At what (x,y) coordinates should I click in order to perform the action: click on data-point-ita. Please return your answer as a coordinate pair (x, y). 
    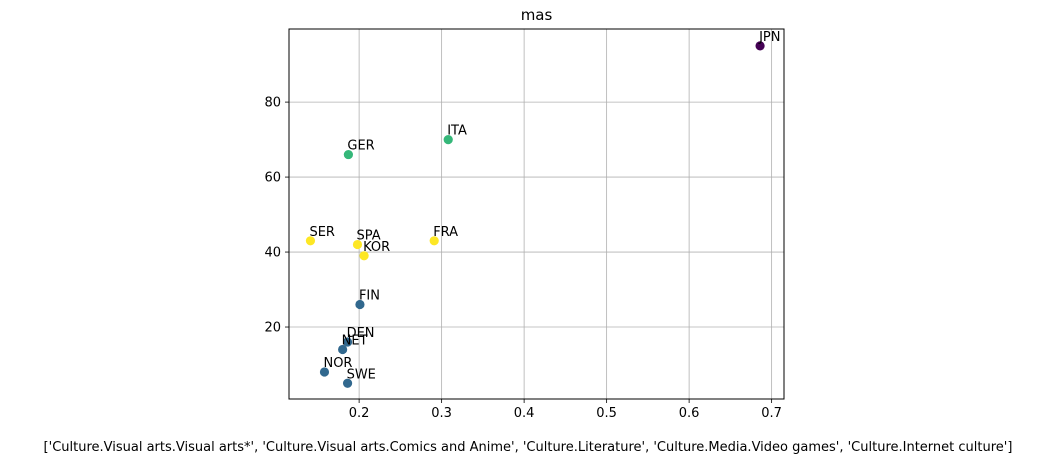
    Looking at the image, I should click on (448, 139).